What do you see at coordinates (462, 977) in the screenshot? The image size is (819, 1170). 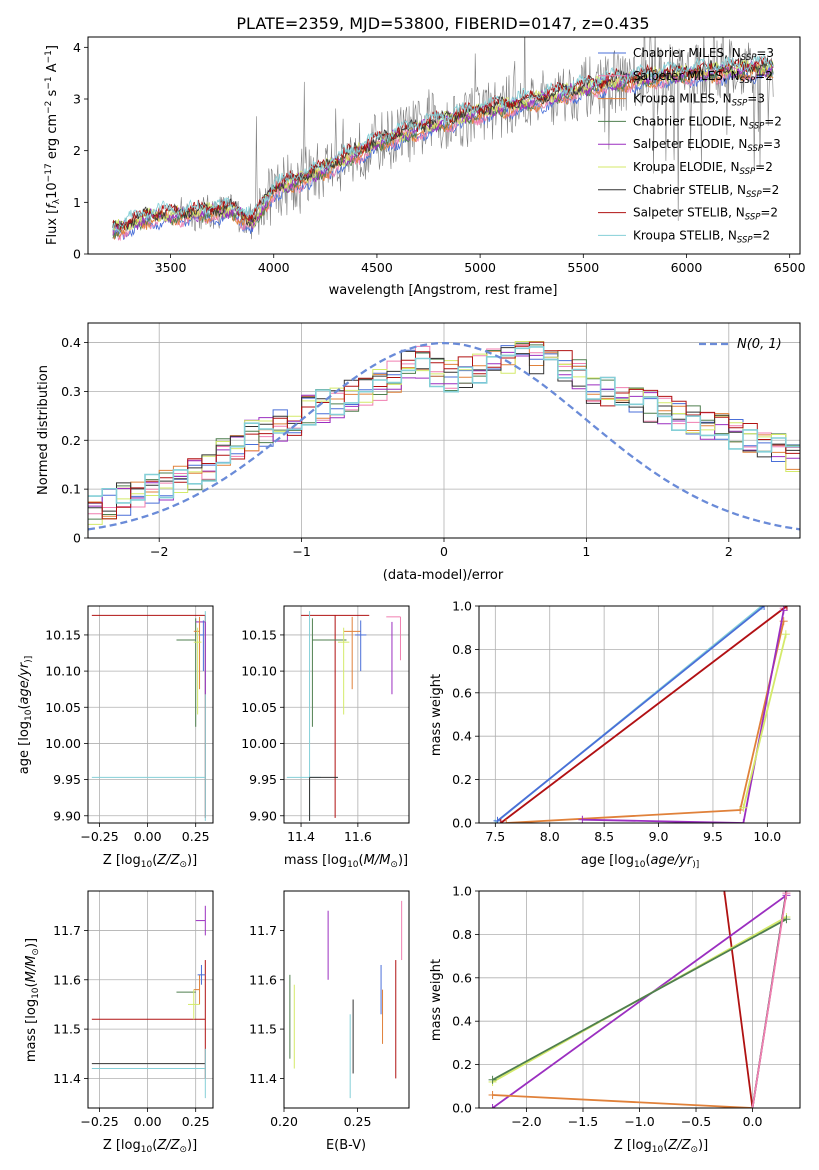 I see `y-tick-label: 0.6` at bounding box center [462, 977].